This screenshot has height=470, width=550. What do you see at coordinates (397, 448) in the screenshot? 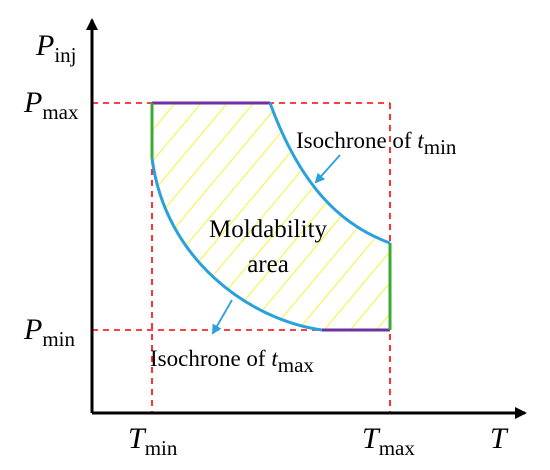
I see `t-max-label-sub: max` at bounding box center [397, 448].